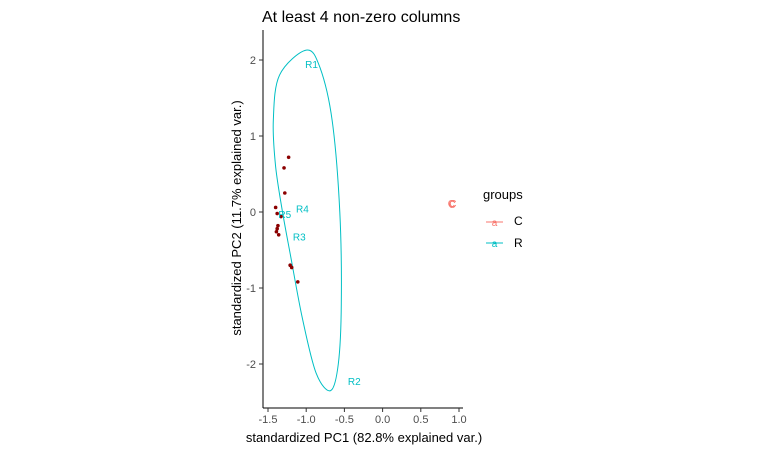  I want to click on observation-label: R2, so click(354, 382).